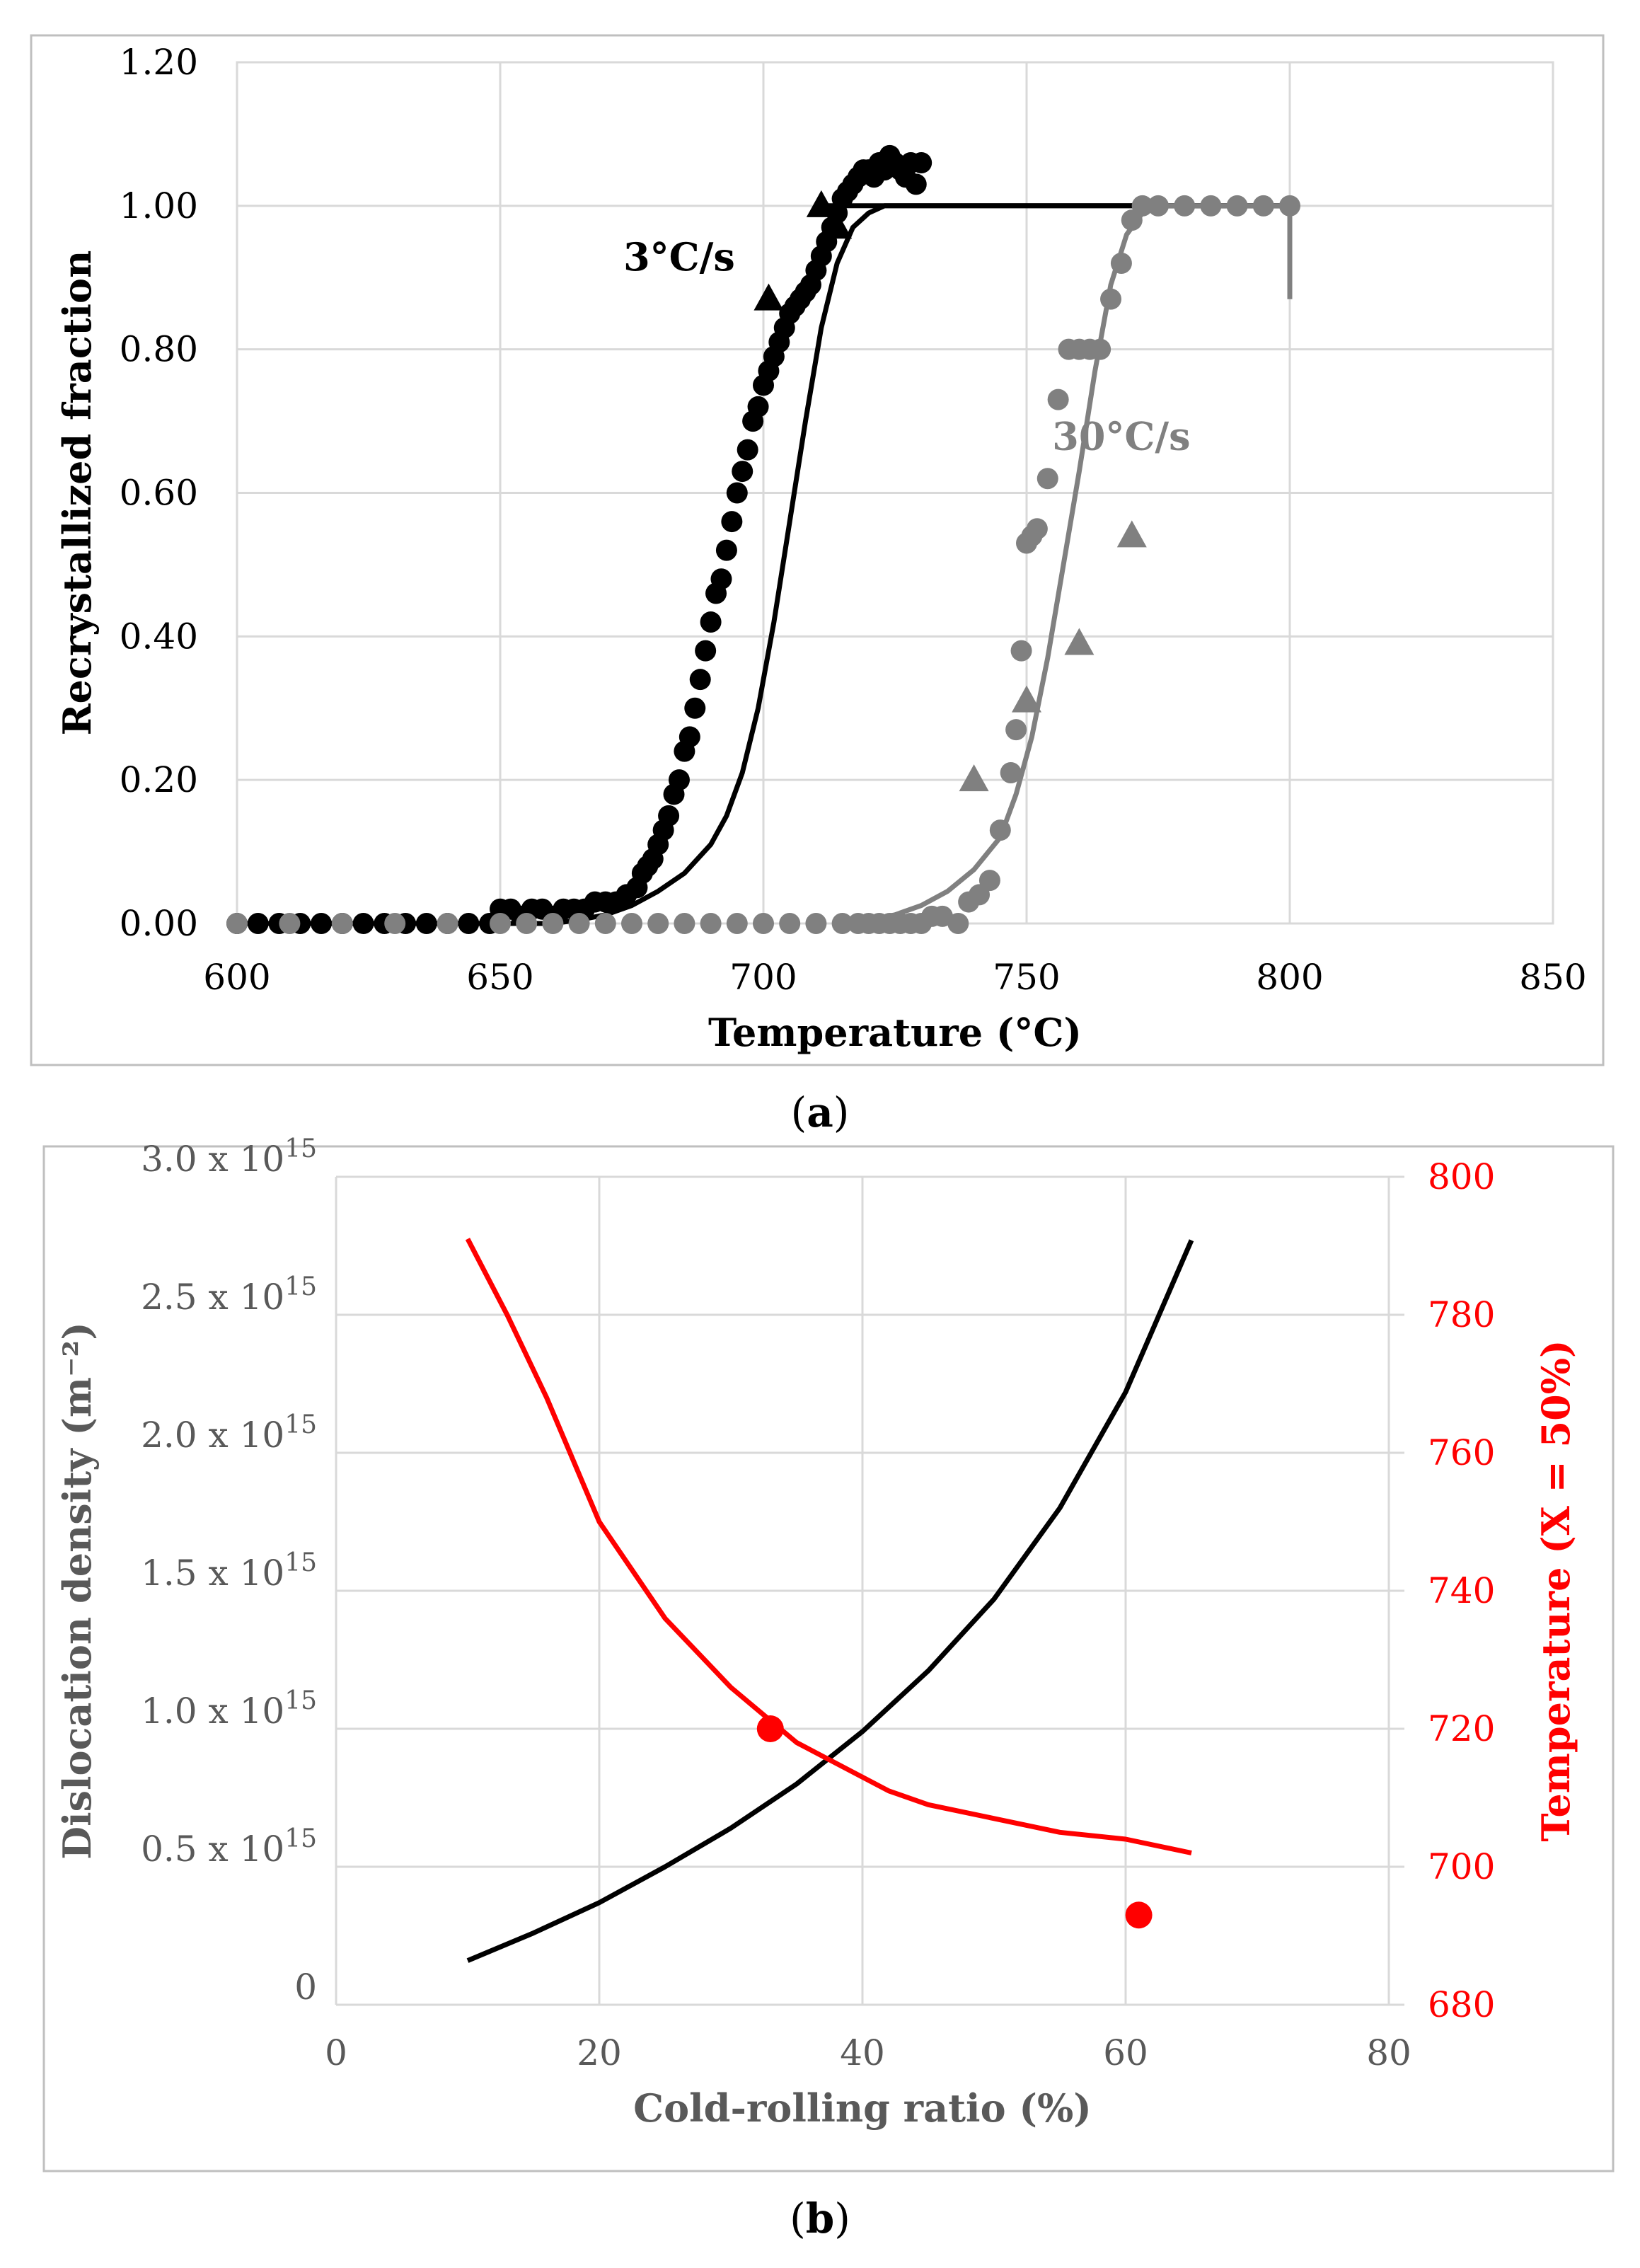 The image size is (1640, 2268). What do you see at coordinates (1461, 1867) in the screenshot?
I see `chart-b-y-right-tick-label: 700` at bounding box center [1461, 1867].